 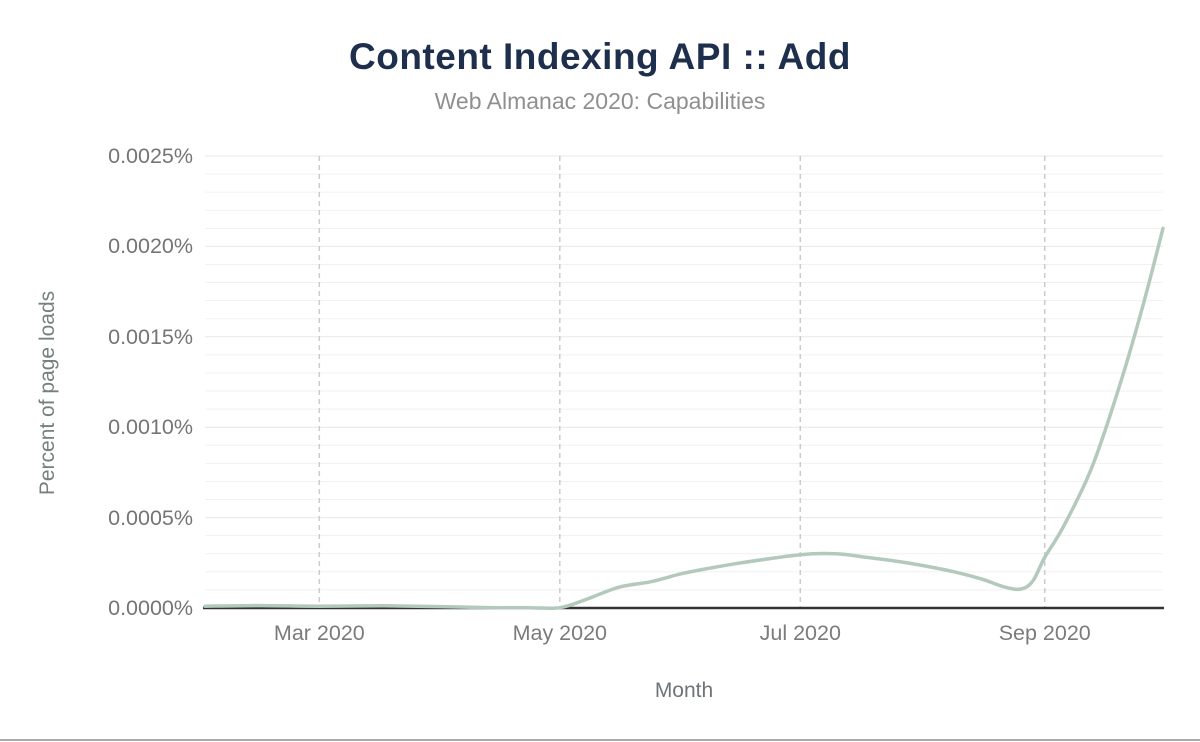 What do you see at coordinates (600, 740) in the screenshot?
I see `window-edge-bar` at bounding box center [600, 740].